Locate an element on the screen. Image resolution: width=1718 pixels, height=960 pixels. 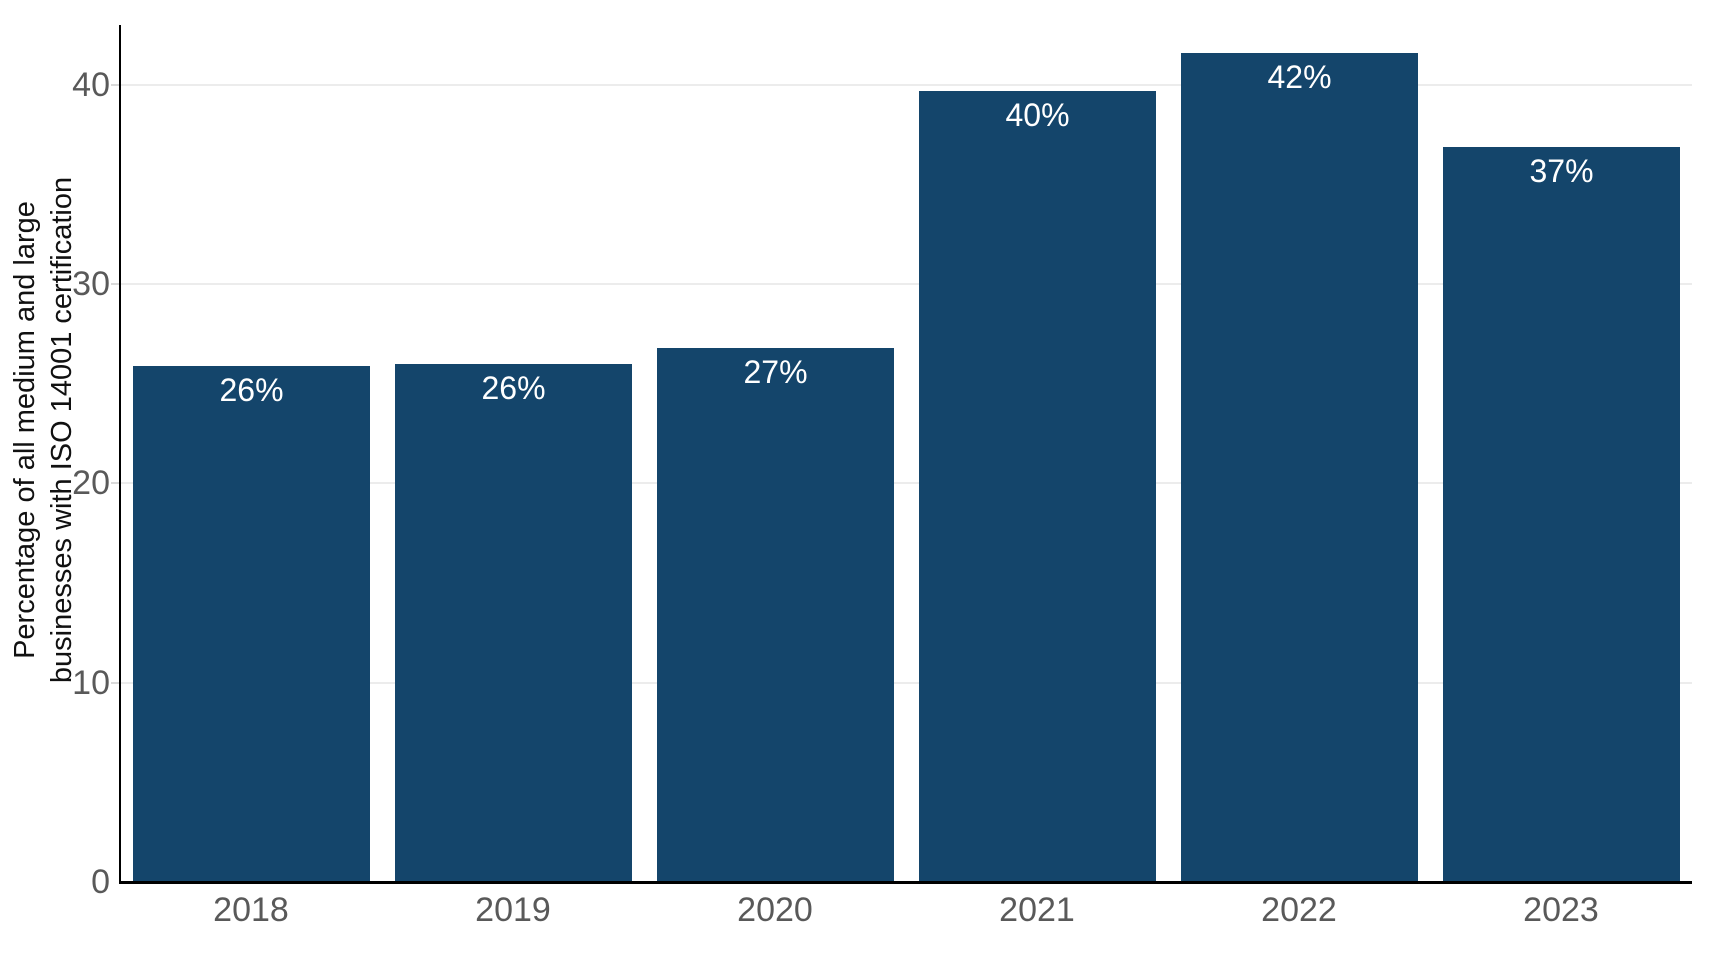
y-tick-label-20: 20 is located at coordinates (91, 483).